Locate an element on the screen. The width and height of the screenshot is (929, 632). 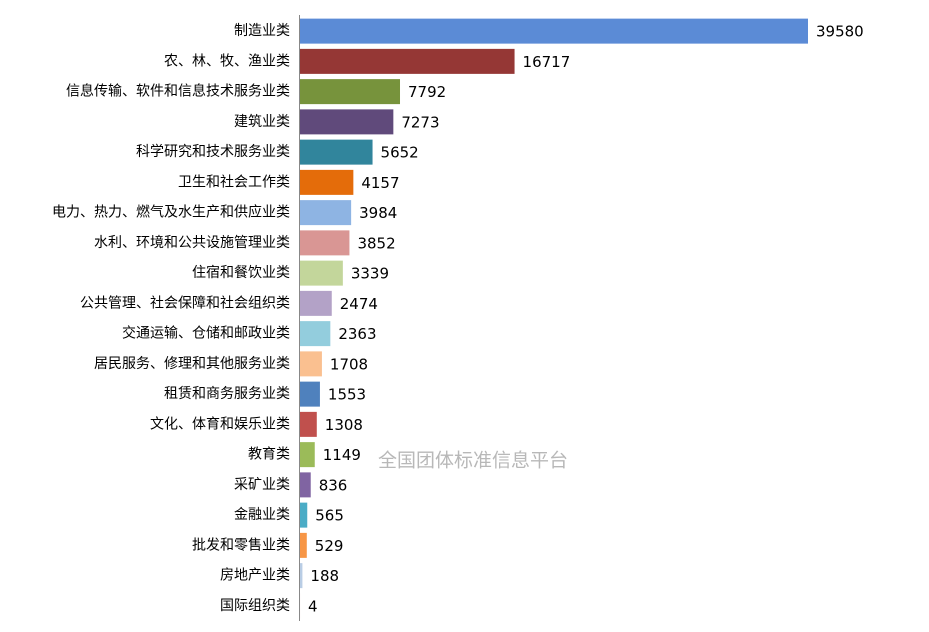
value-label: 4 is located at coordinates (313, 606).